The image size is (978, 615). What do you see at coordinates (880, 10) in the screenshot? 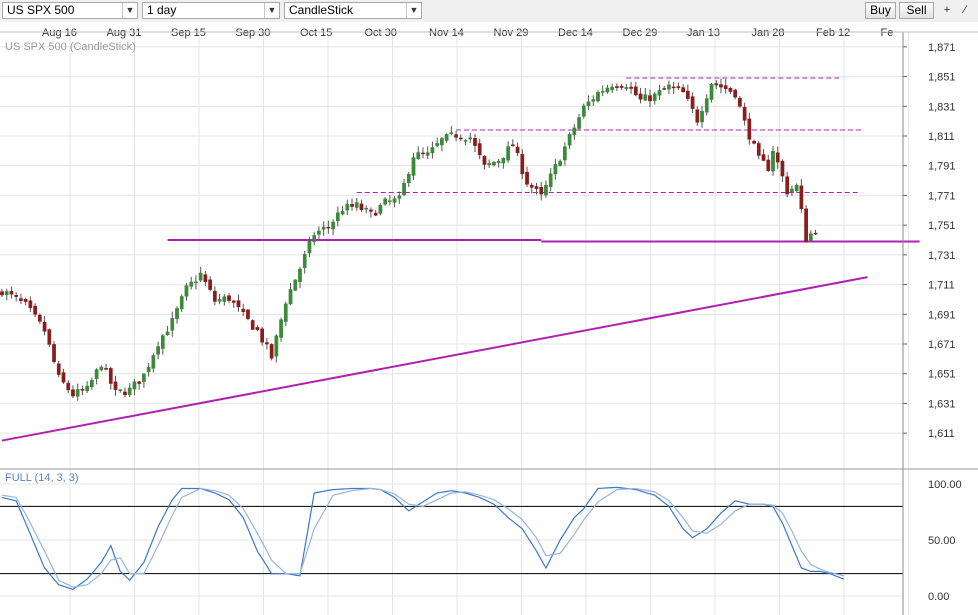
I see `buy-button: Buy` at bounding box center [880, 10].